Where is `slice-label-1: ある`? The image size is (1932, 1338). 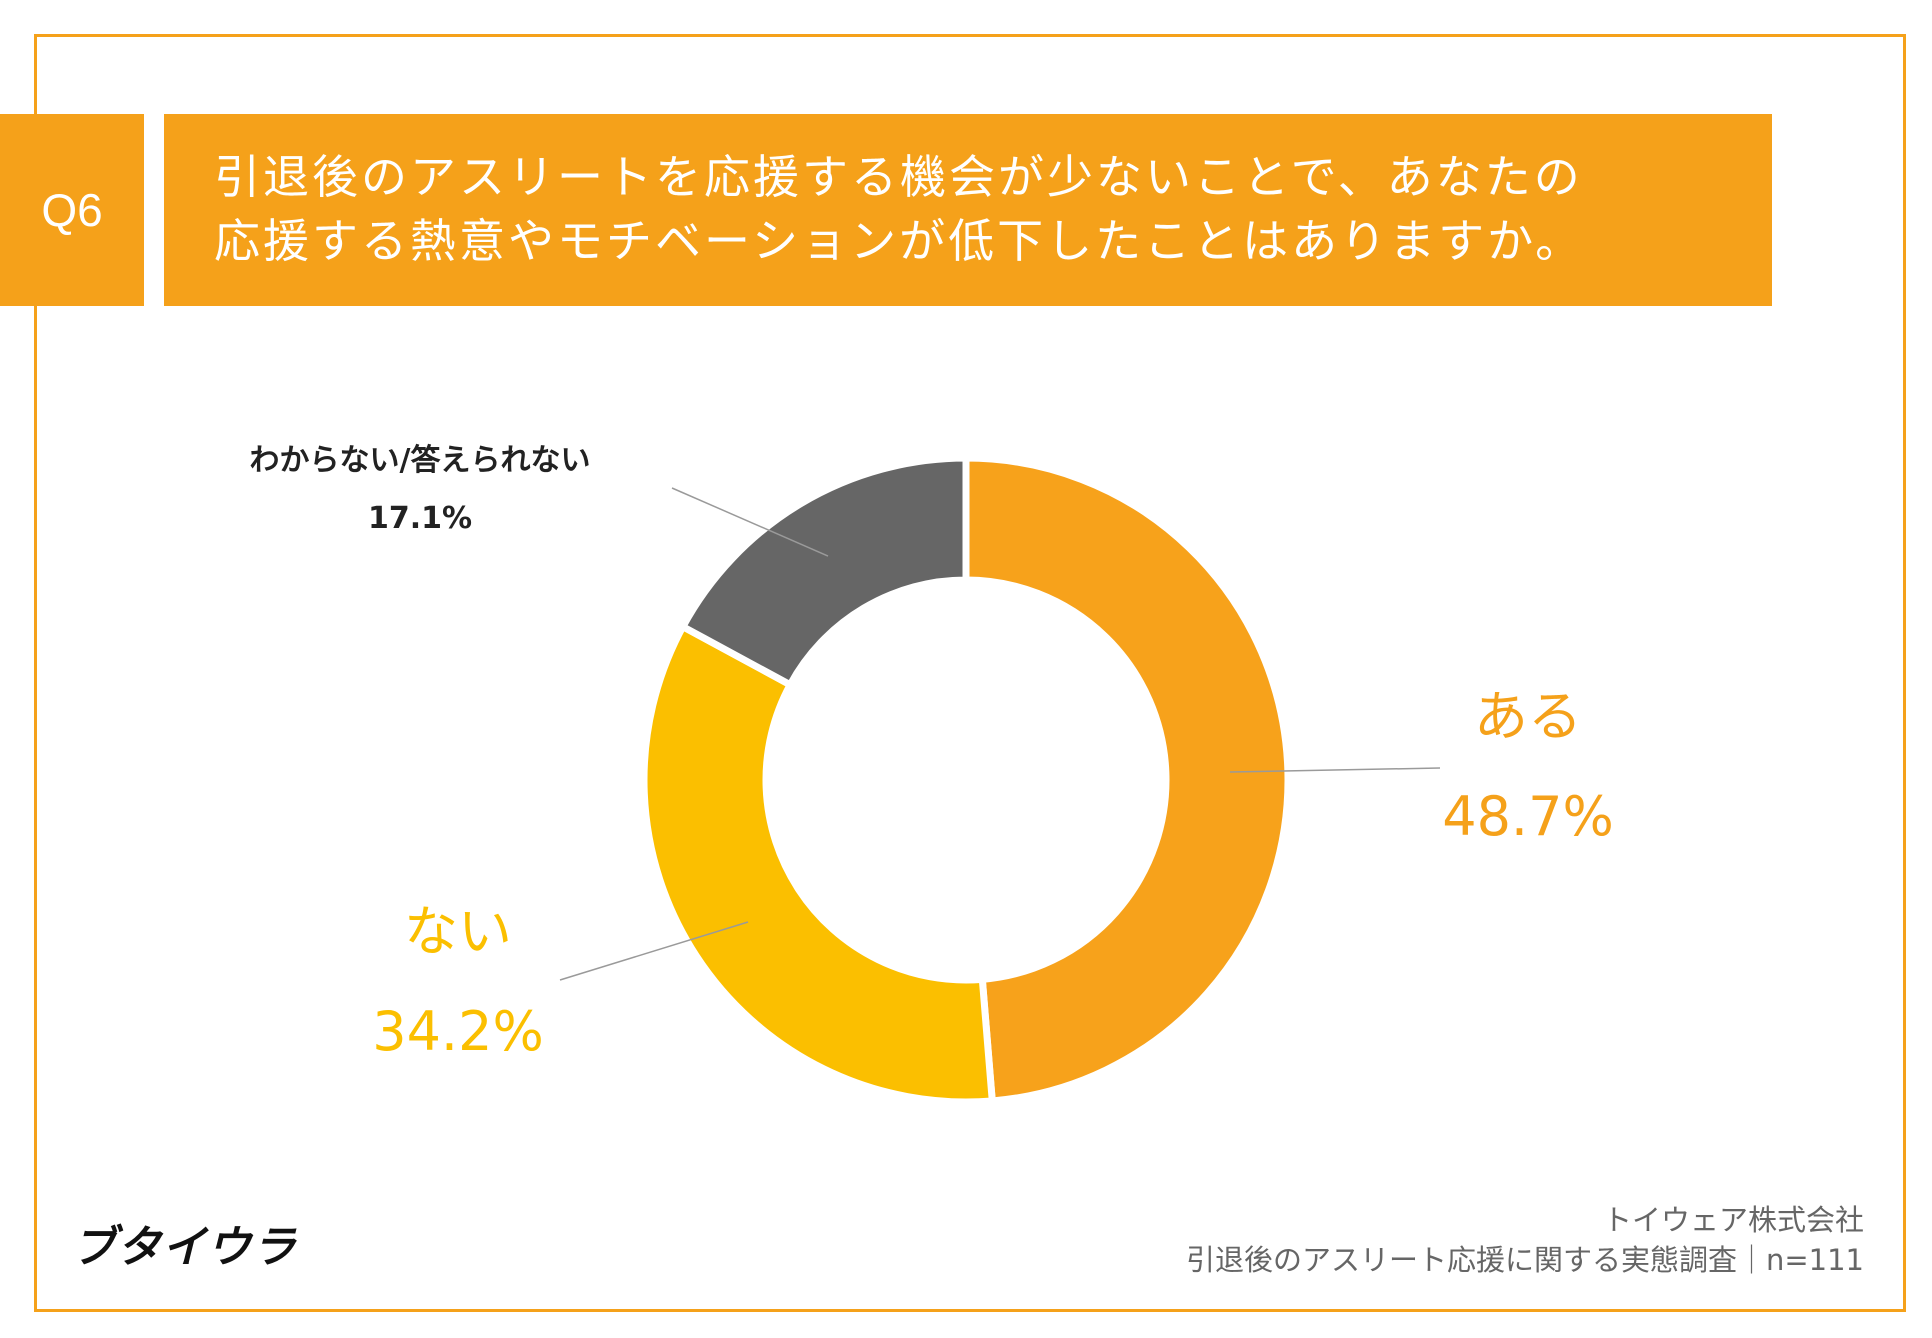
slice-label-1: ある is located at coordinates (1528, 716).